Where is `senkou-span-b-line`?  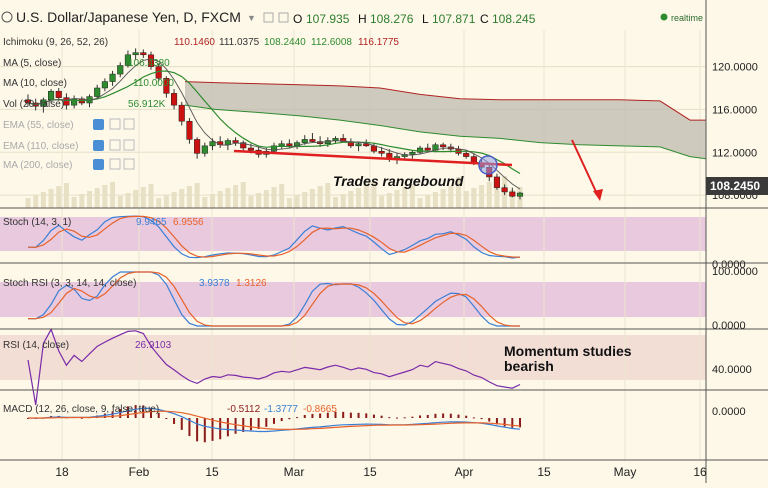
senkou-span-b-line is located at coordinates (445, 101).